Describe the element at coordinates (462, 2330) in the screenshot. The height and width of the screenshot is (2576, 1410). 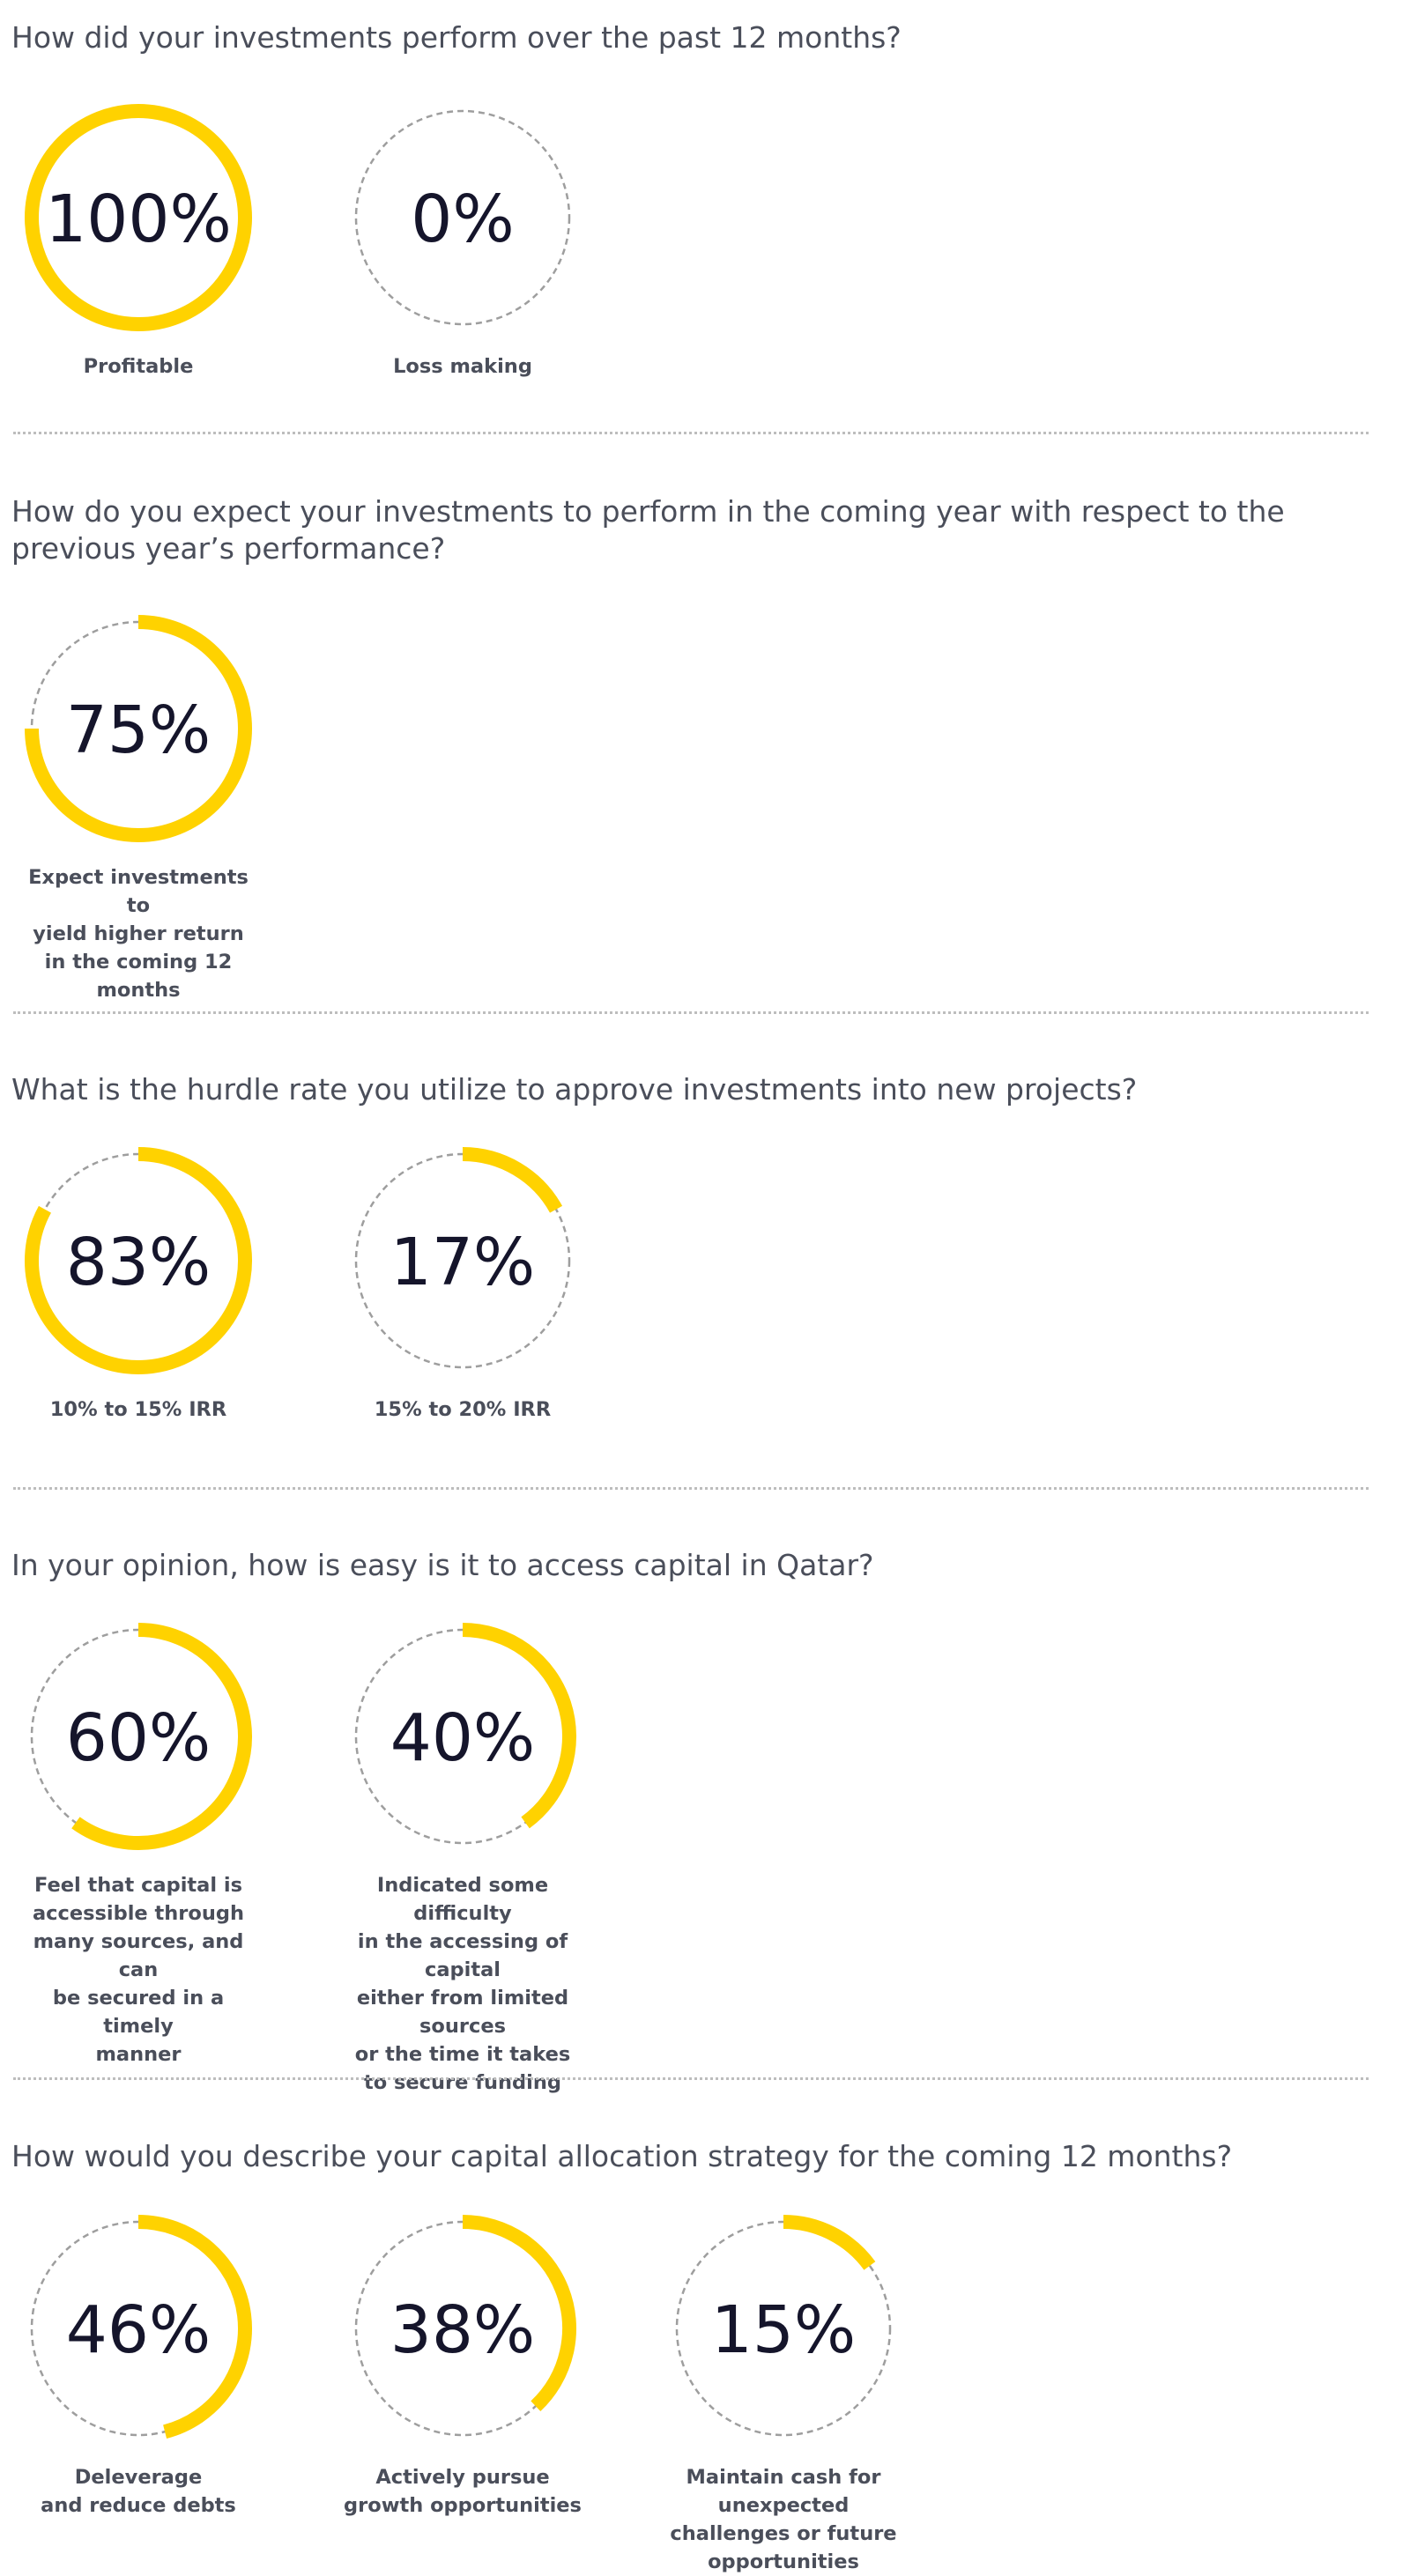
I see `percentage-value: 38%` at that location.